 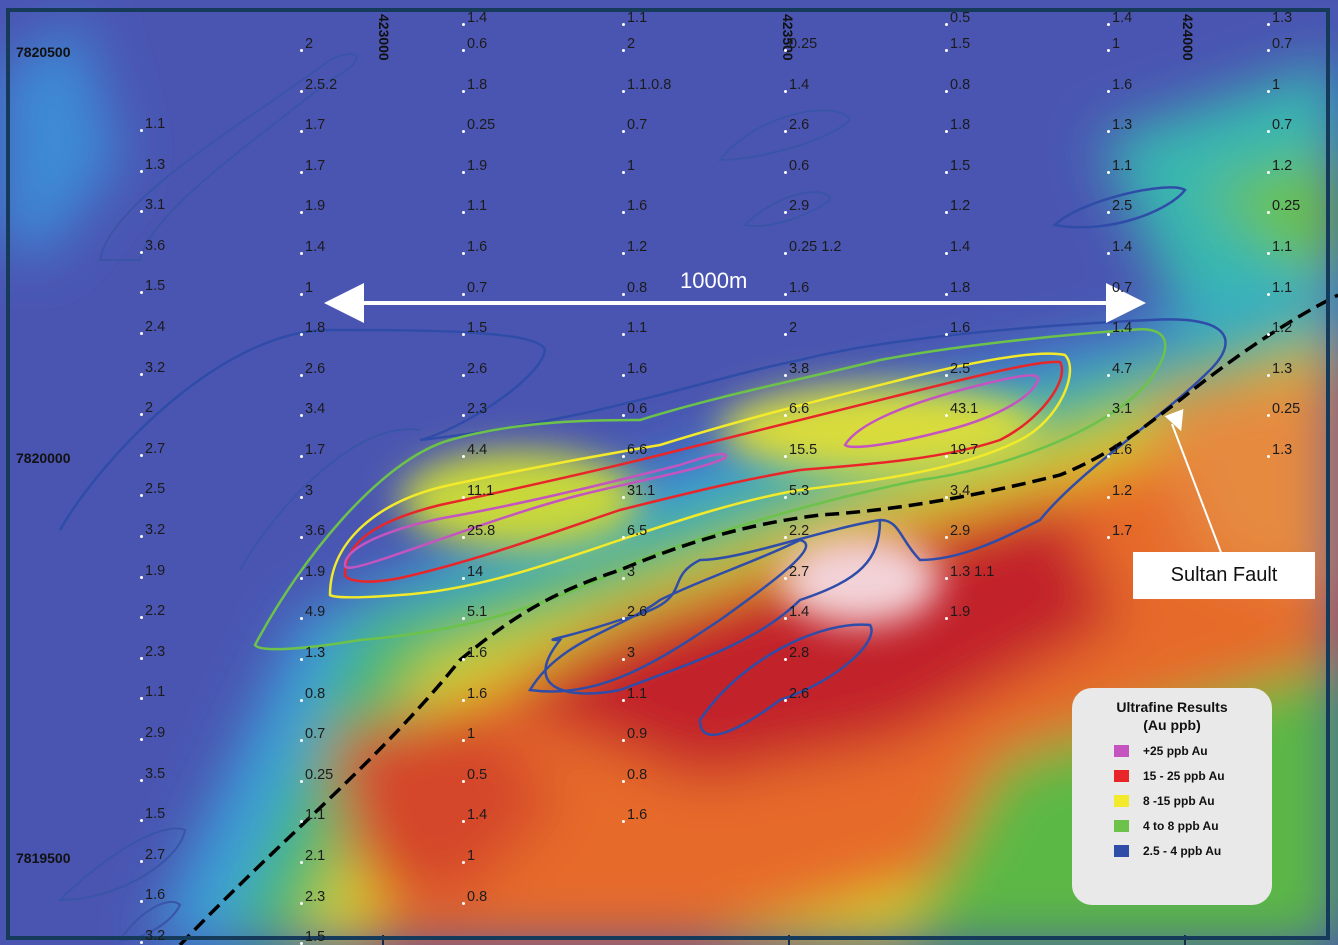 What do you see at coordinates (796, 531) in the screenshot?
I see `sample-value: 2.2` at bounding box center [796, 531].